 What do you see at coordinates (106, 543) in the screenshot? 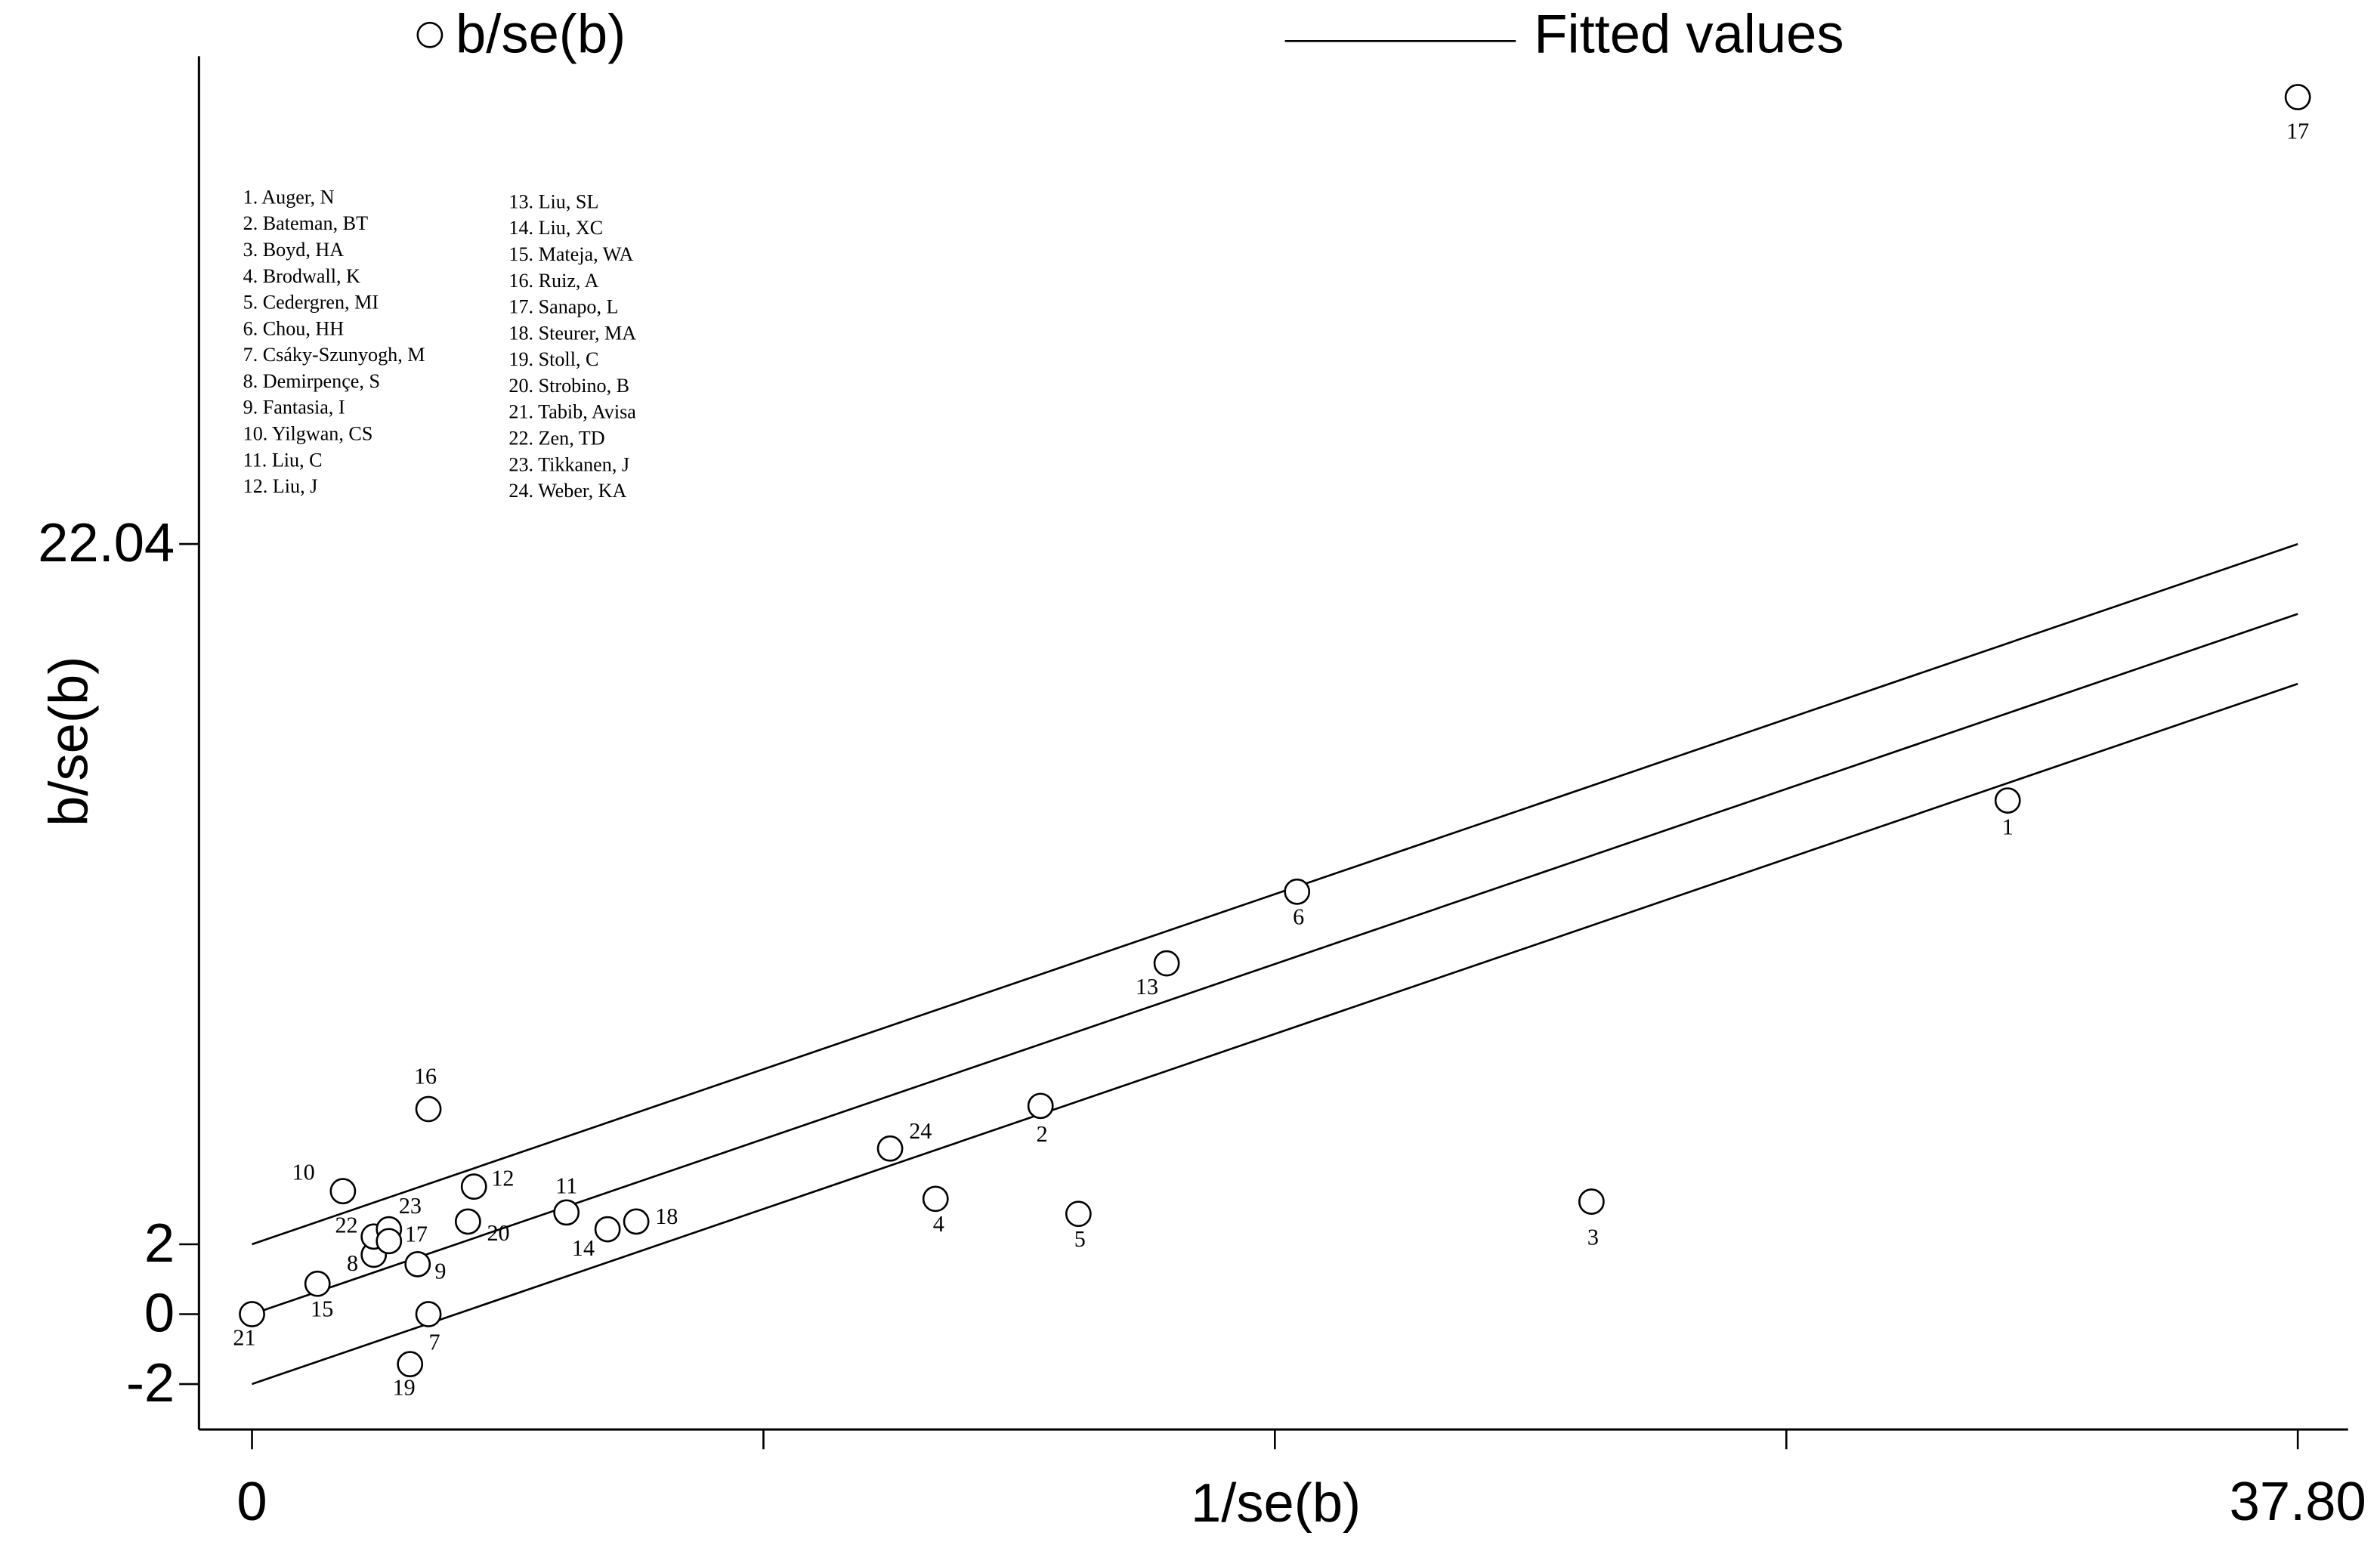
I see `y-tick-label: 22.04` at bounding box center [106, 543].